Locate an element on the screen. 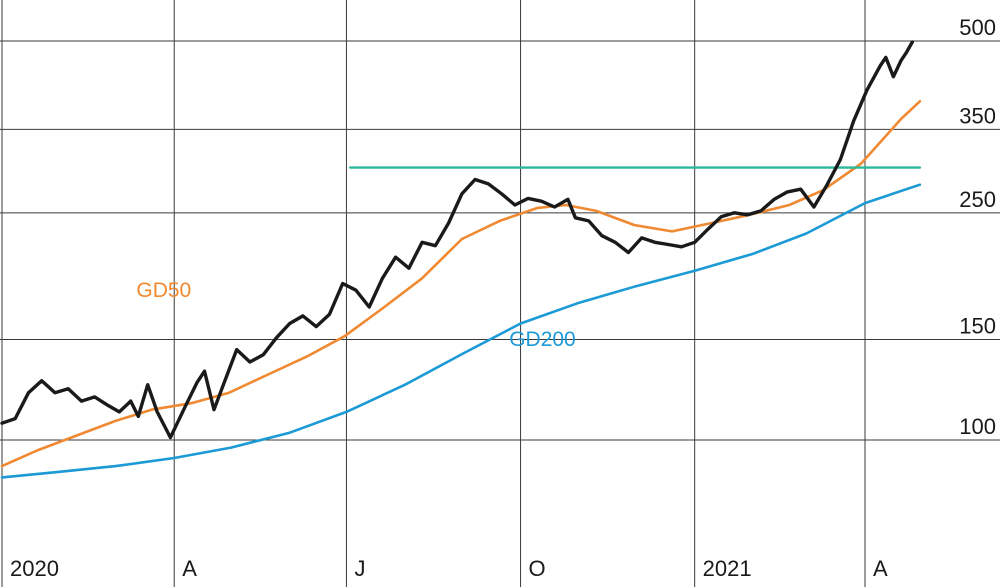  y-tick-label: 500 is located at coordinates (977, 27).